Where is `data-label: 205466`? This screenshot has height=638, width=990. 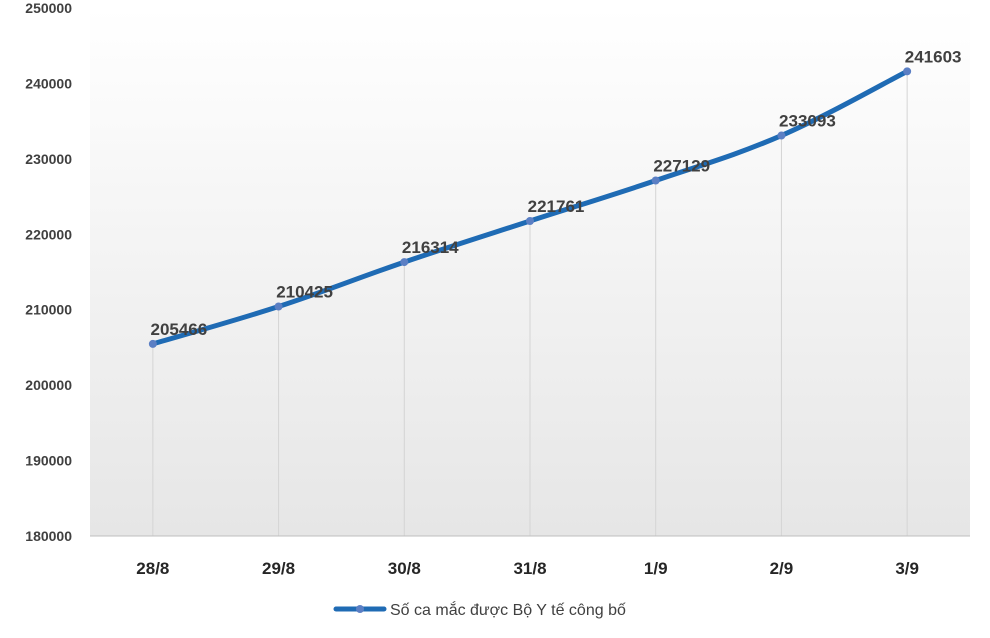 data-label: 205466 is located at coordinates (178, 329).